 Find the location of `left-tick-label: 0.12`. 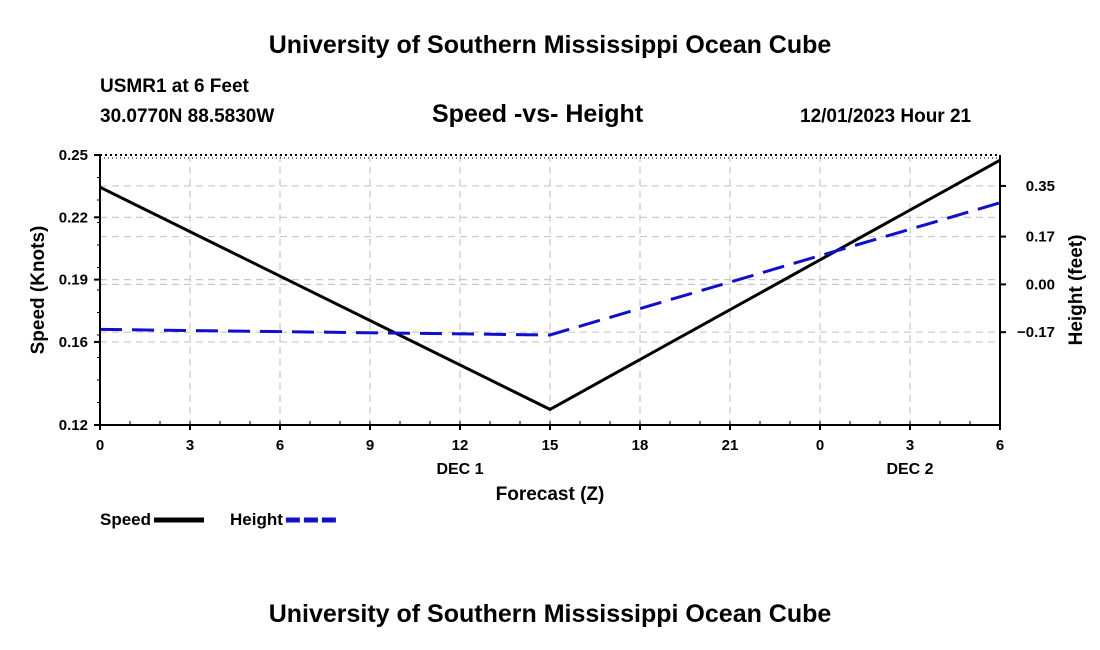

left-tick-label: 0.12 is located at coordinates (73, 425).